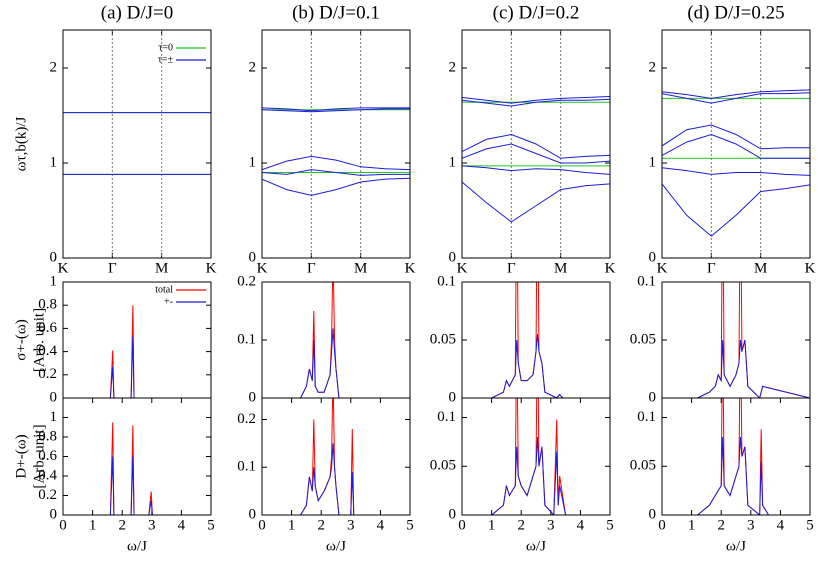  Describe the element at coordinates (47, 328) in the screenshot. I see `y-tick-label: 0.6` at that location.